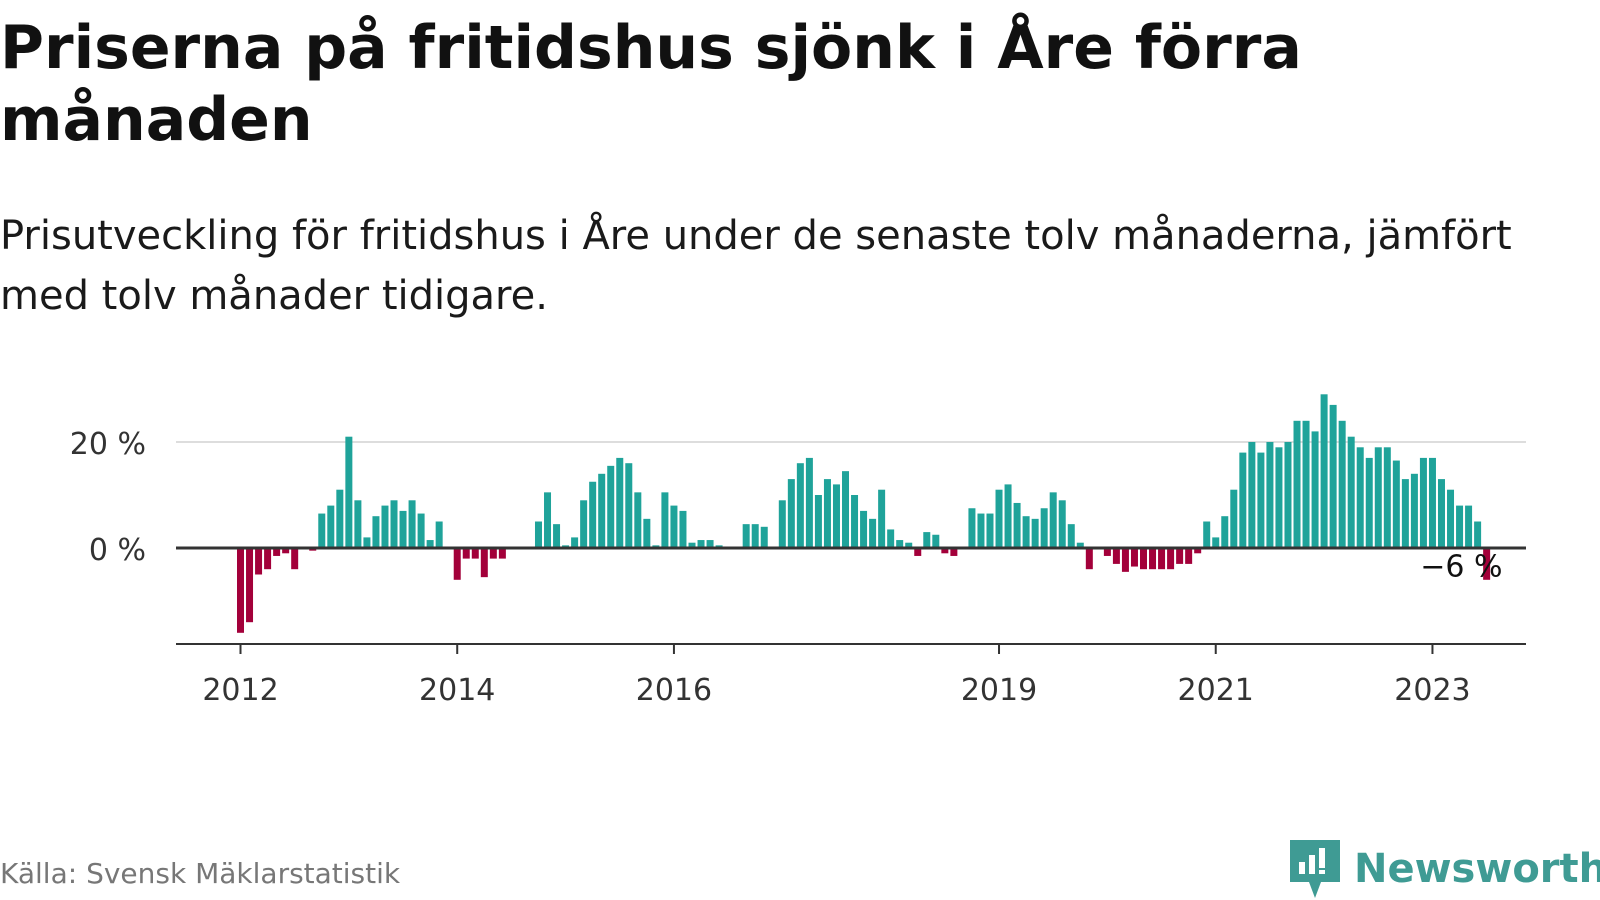 The width and height of the screenshot is (1600, 900). Describe the element at coordinates (1315, 869) in the screenshot. I see `newsworthy-logo-icon` at that location.